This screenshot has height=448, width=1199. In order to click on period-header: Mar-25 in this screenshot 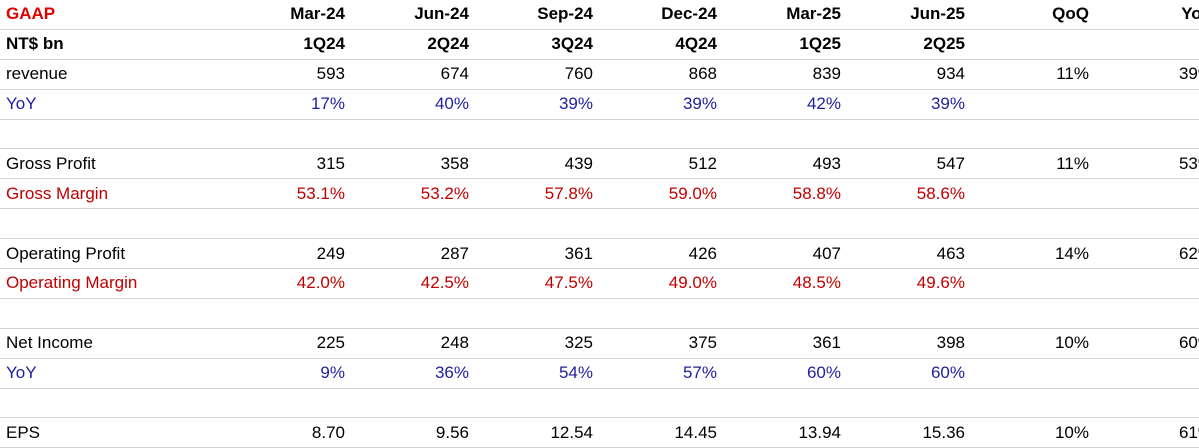, I will do `click(785, 15)`.